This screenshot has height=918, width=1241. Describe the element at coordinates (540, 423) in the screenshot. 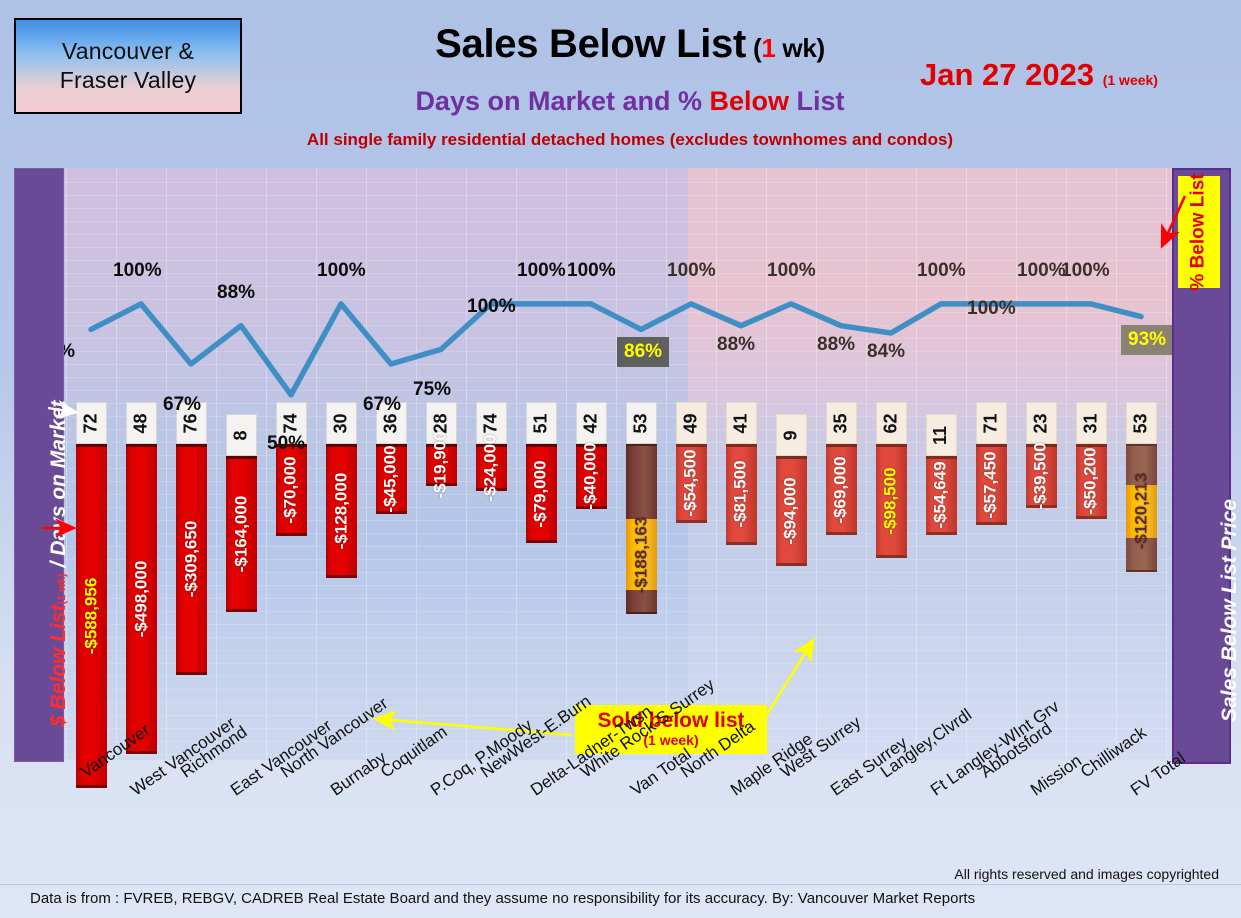

I see `days-on-market-value: 51` at that location.